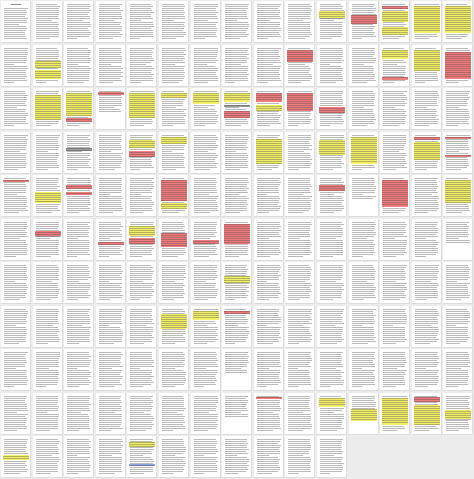  I want to click on highlight-gray, so click(79, 149).